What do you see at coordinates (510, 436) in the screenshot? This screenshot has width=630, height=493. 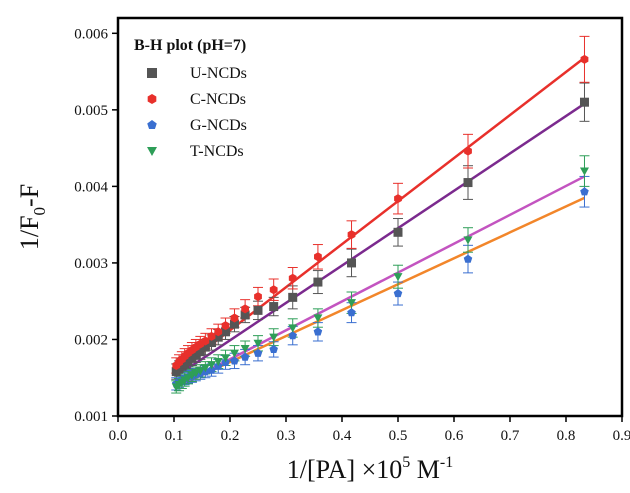 I see `x-tick-label: 0.7` at bounding box center [510, 436].